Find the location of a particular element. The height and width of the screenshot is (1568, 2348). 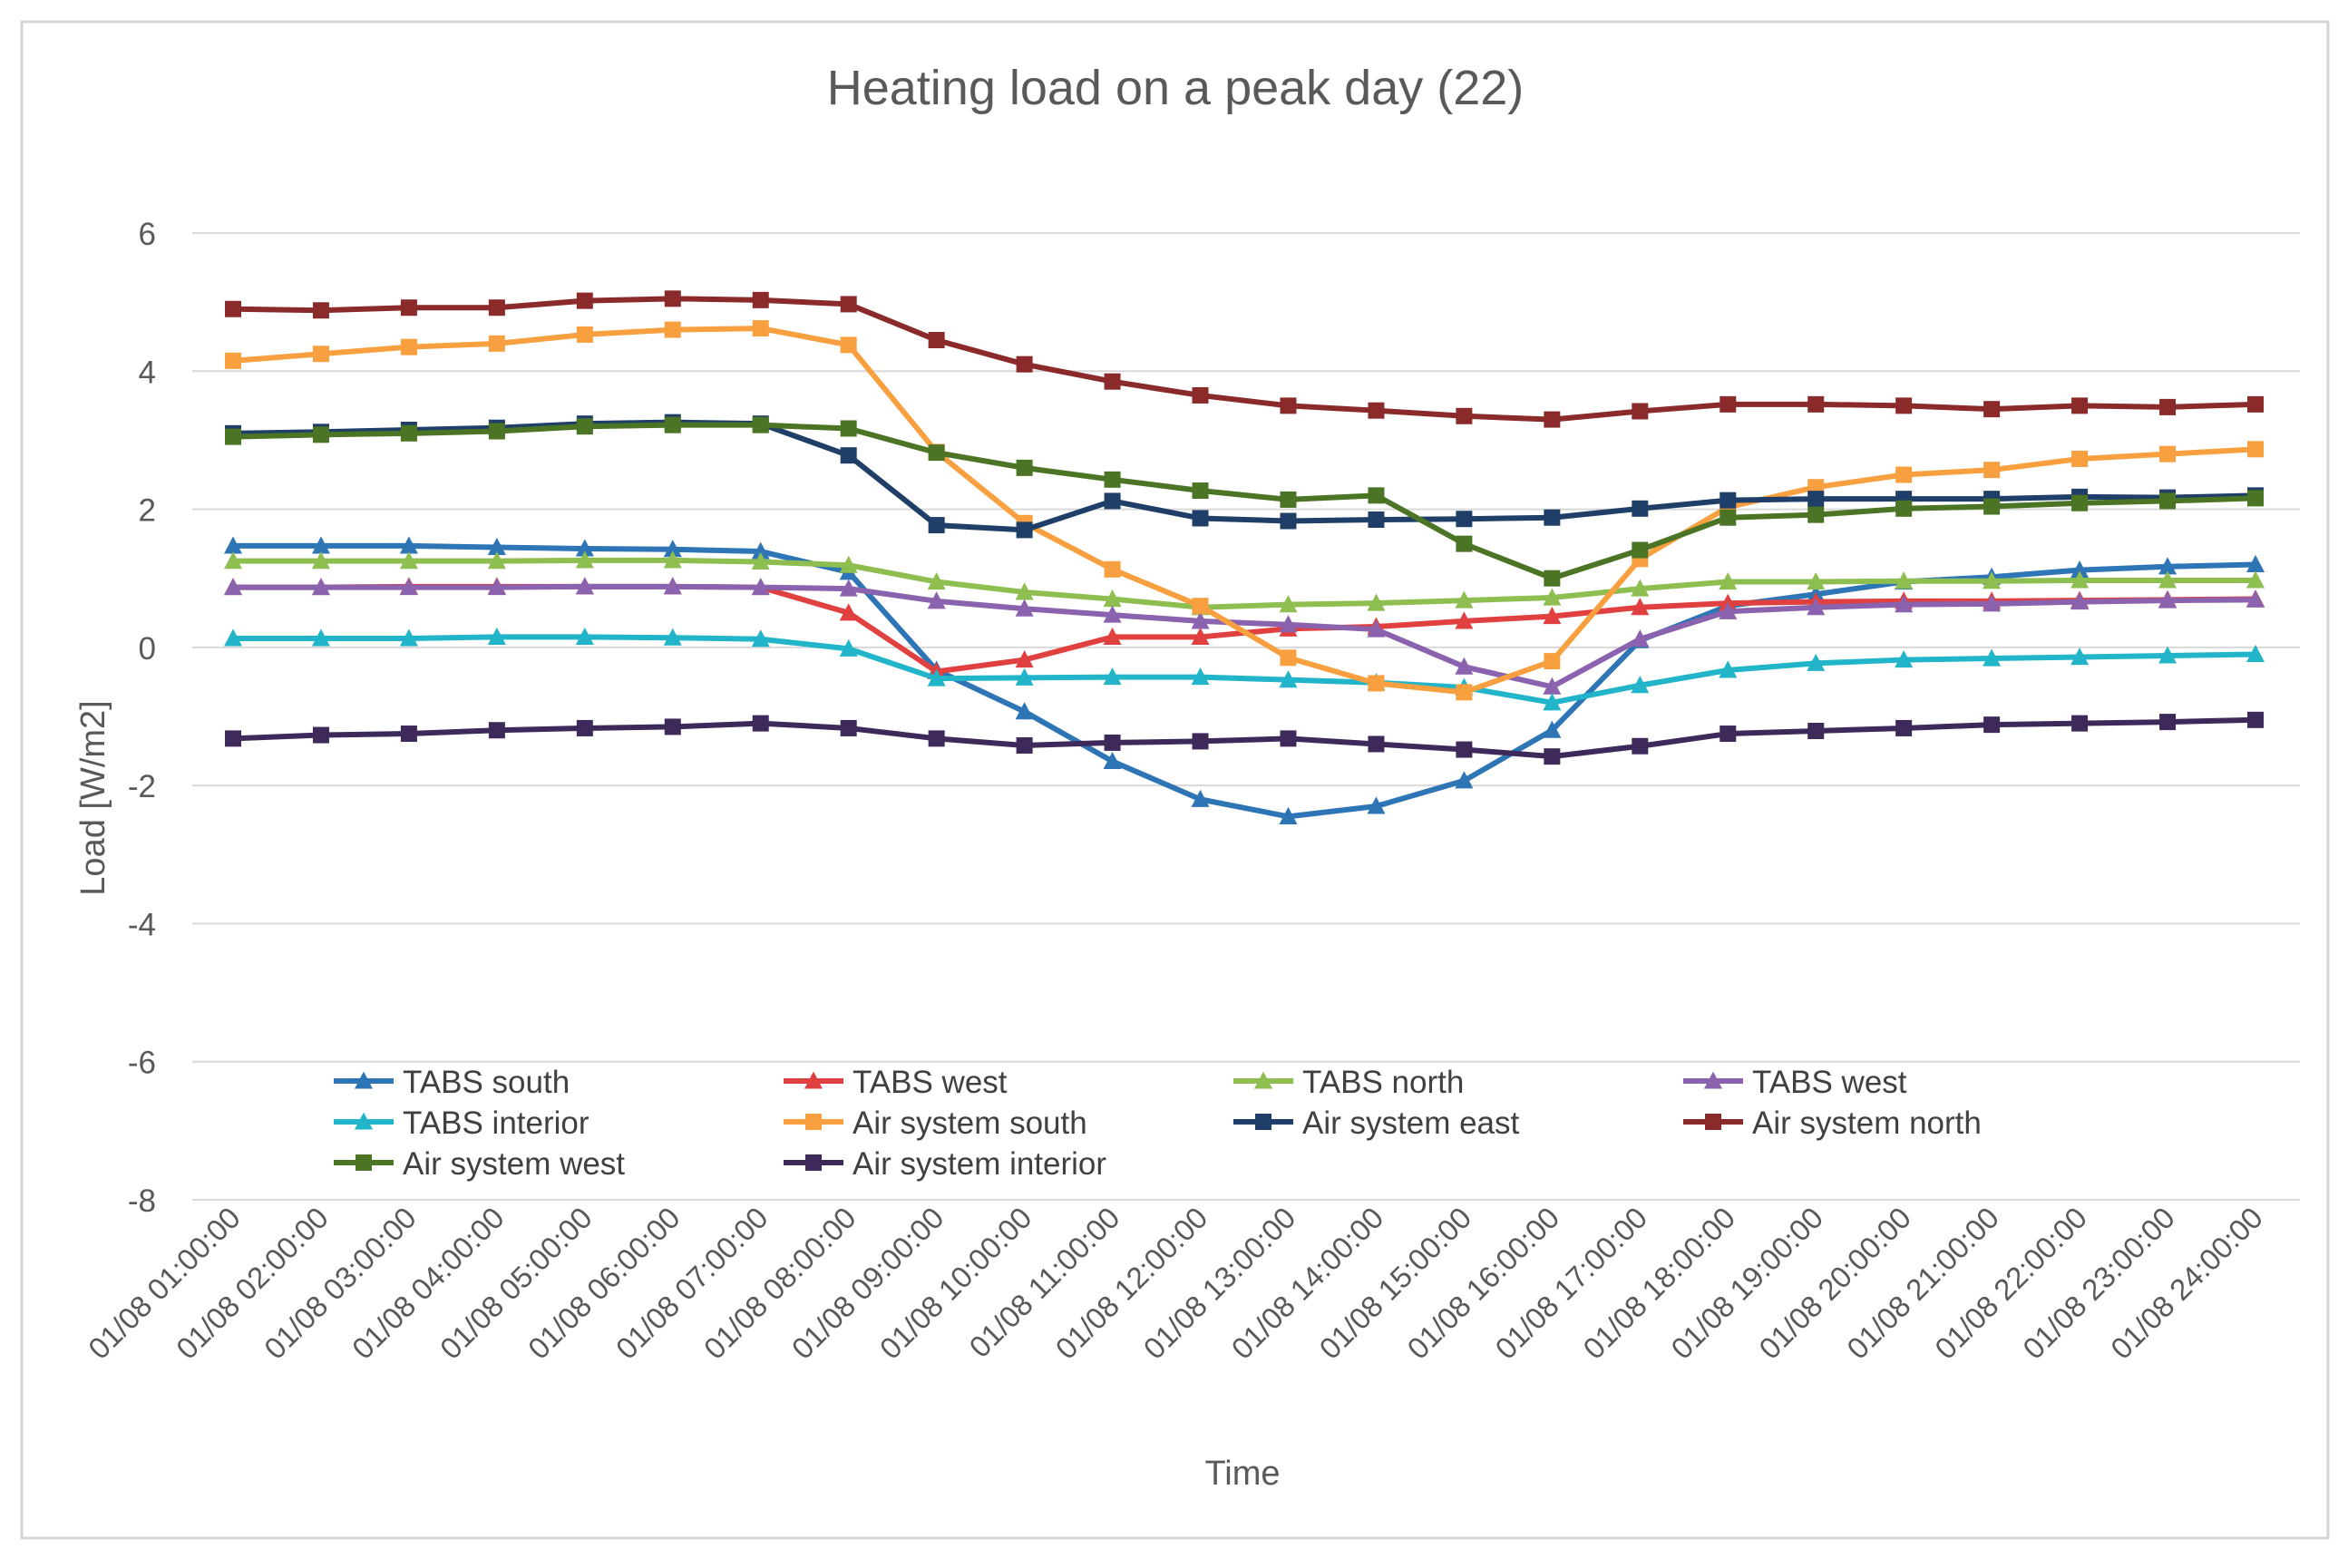

legend-item: TABS north is located at coordinates (1348, 1082).